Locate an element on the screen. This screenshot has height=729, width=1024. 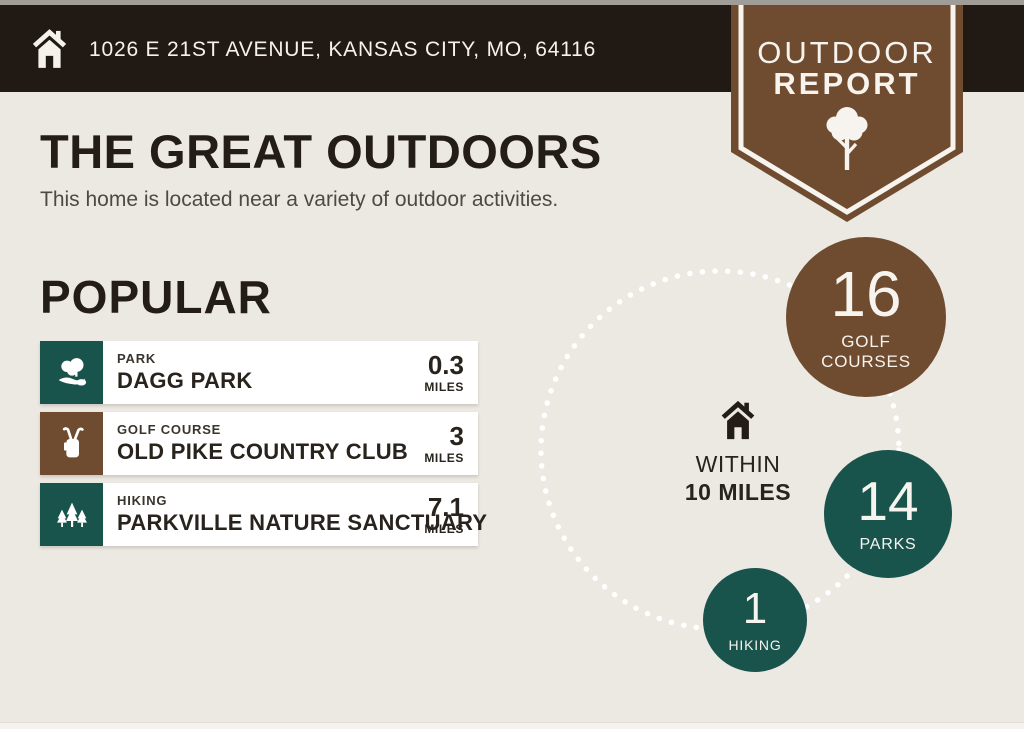
stat-value: 1 is located at coordinates (755, 608).